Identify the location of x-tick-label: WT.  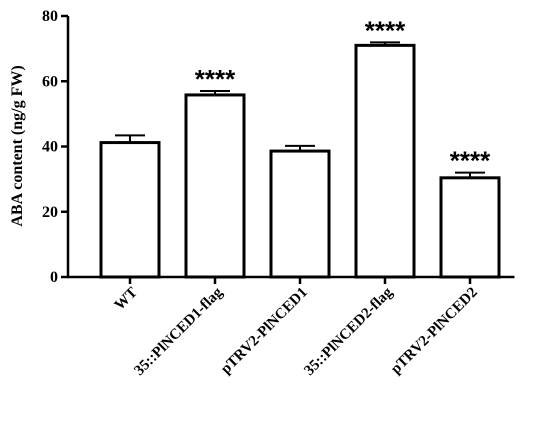
(126, 299).